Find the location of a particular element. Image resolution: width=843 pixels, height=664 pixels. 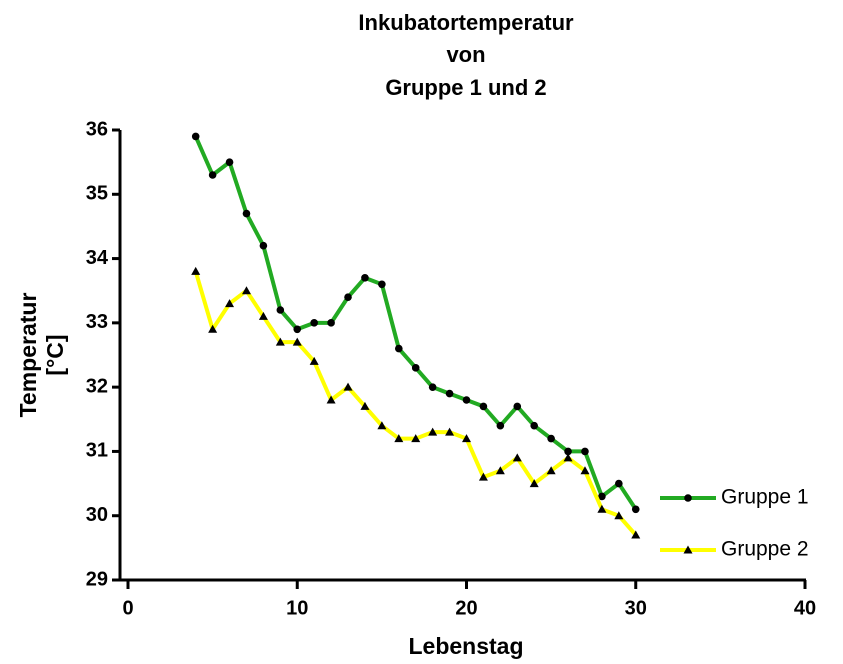

y-axis-label: Temperatur is located at coordinates (28, 355).